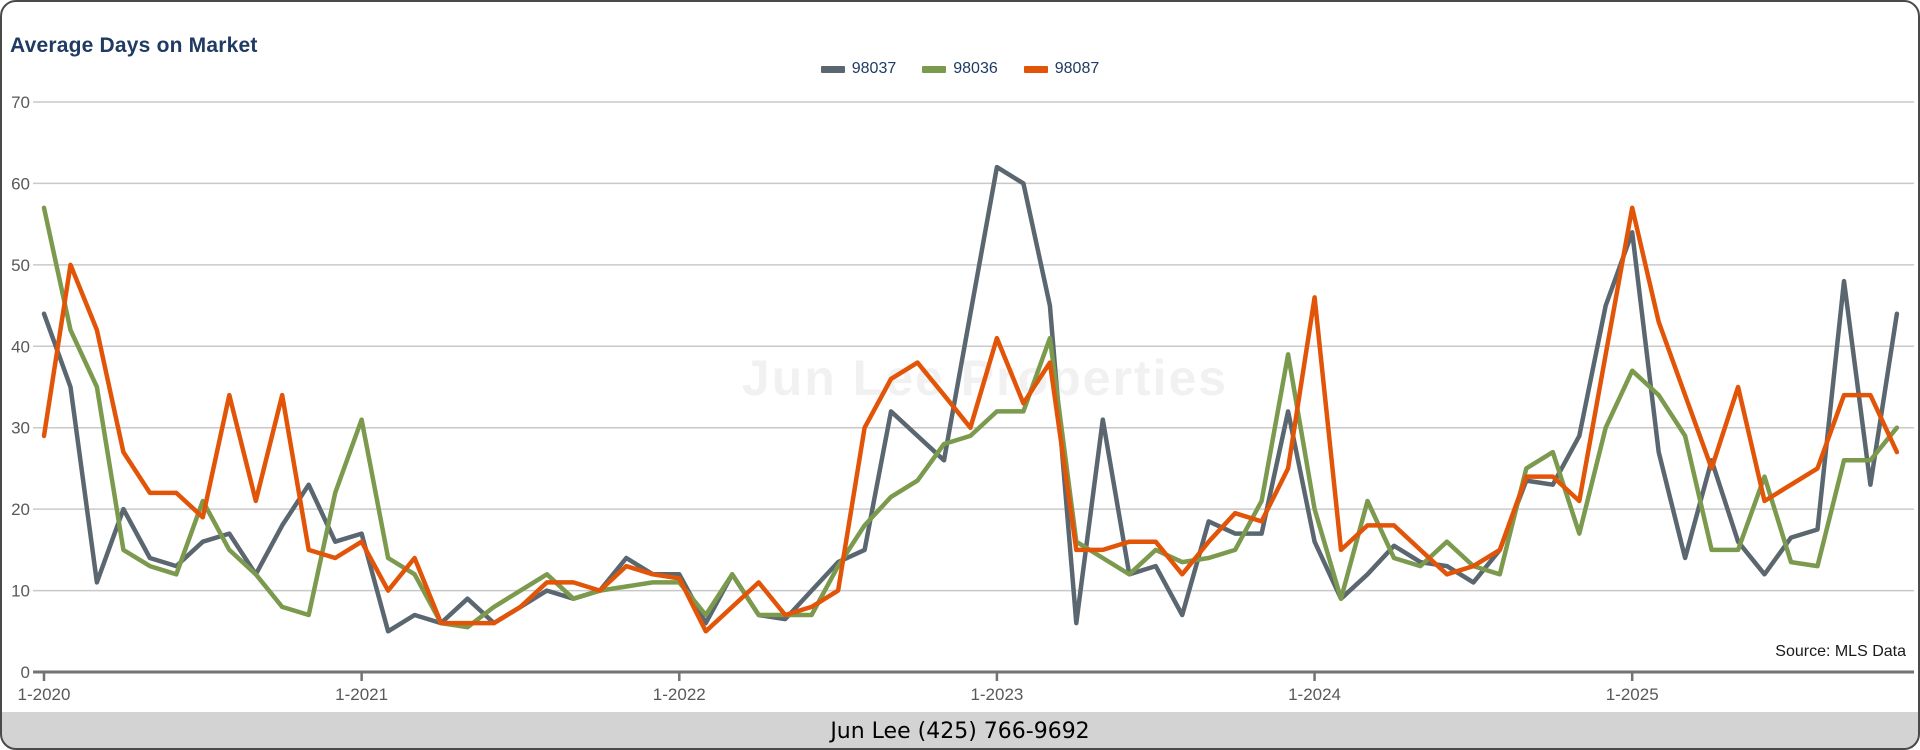 Image resolution: width=1920 pixels, height=750 pixels. I want to click on legend-item-98036: 98036, so click(960, 69).